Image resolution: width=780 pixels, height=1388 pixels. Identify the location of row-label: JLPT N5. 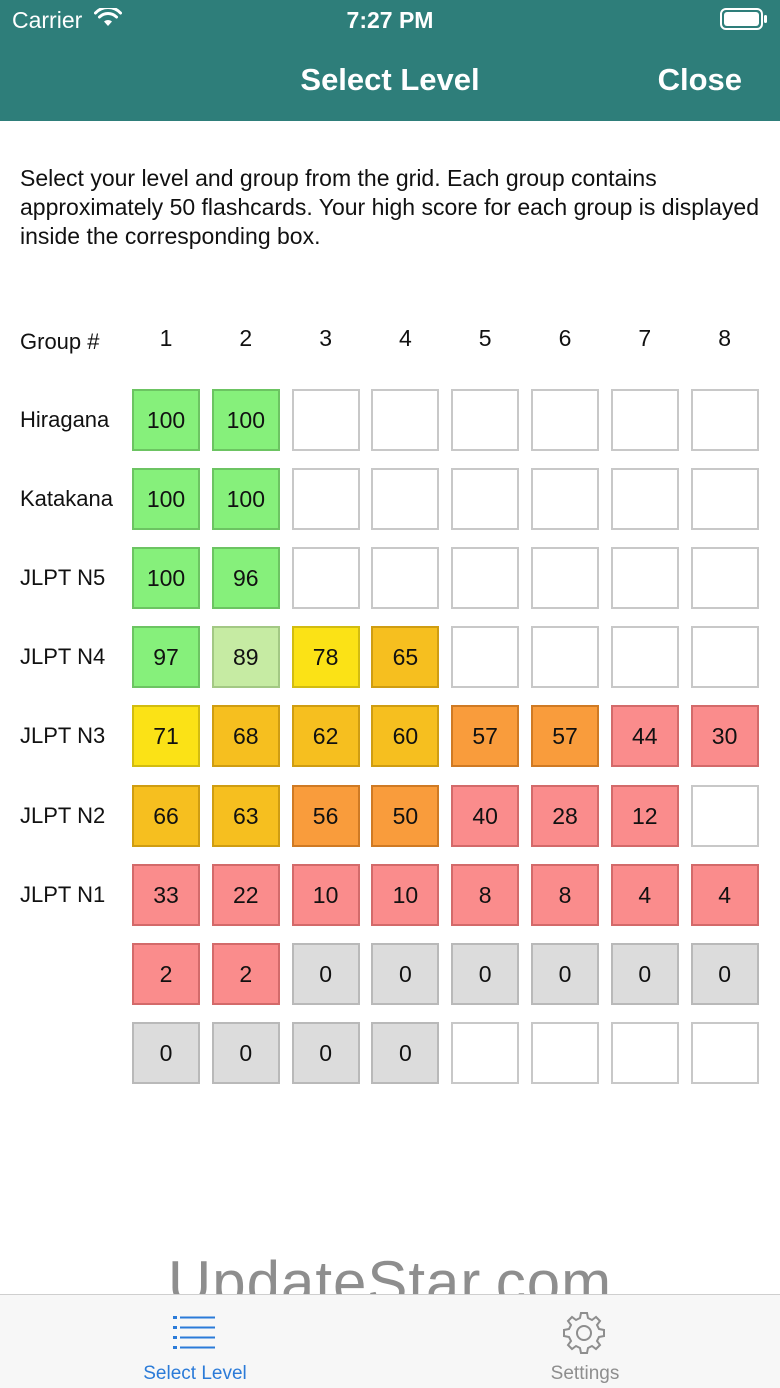
(63, 577).